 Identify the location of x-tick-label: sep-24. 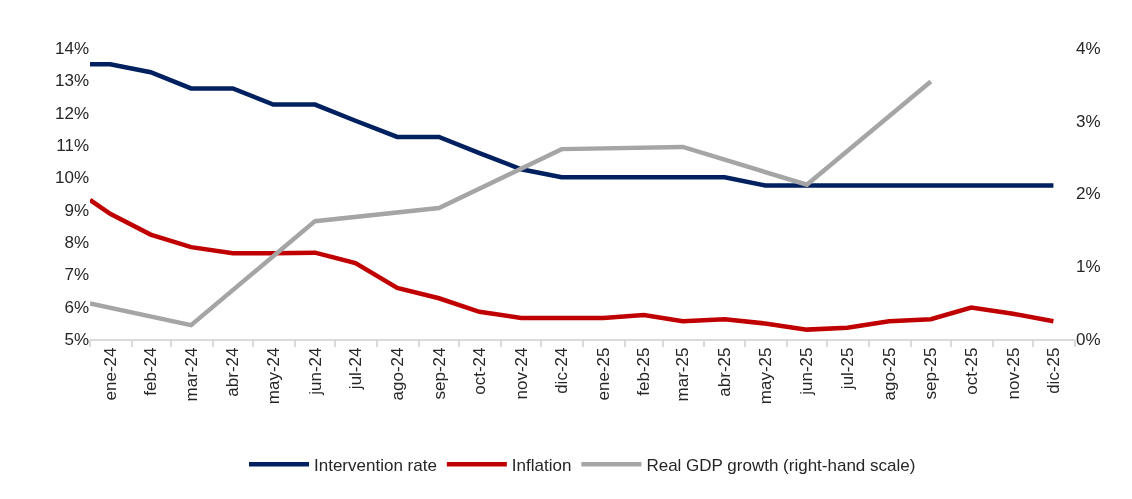
(439, 373).